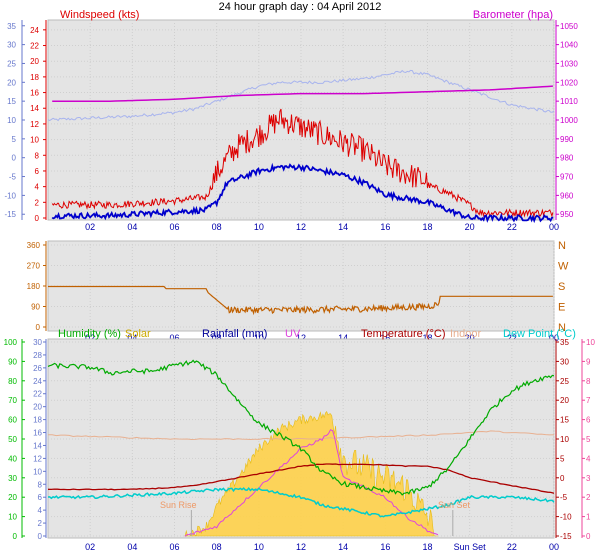 The image size is (600, 555). I want to click on rainfall-tick-label: 26, so click(37, 368).